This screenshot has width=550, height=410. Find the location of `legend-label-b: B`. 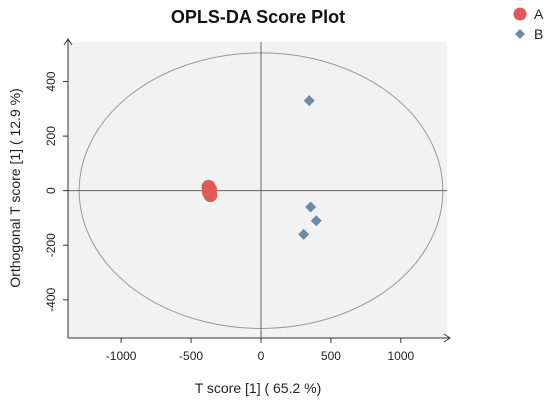

legend-label-b: B is located at coordinates (538, 34).